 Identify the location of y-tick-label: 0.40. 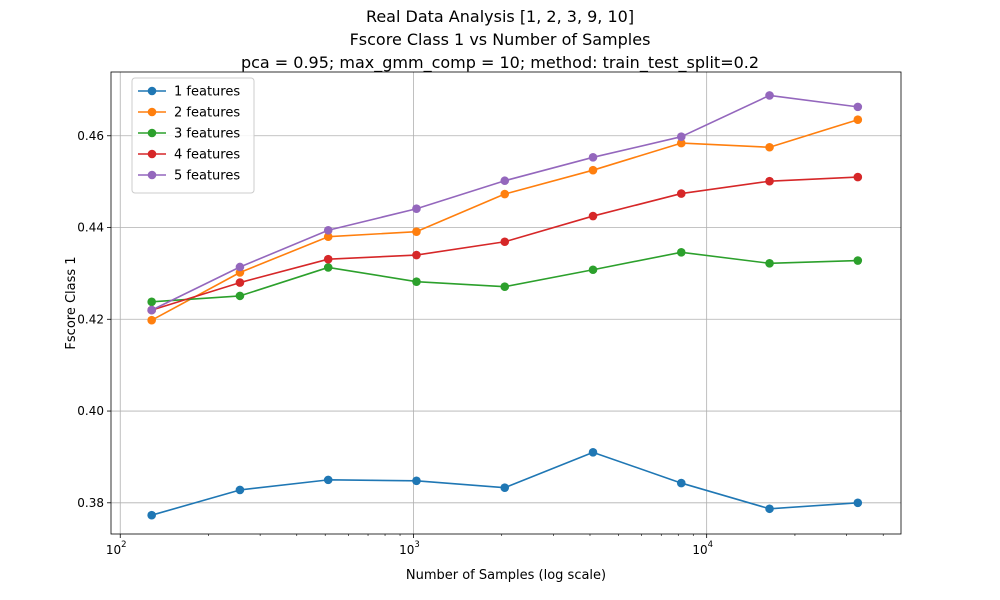
(90, 411).